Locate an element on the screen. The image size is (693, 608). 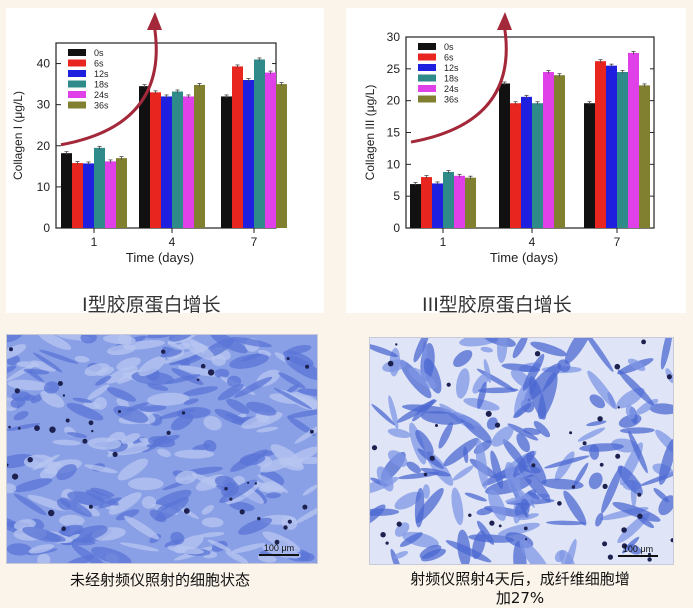
y-tick-label: 20 is located at coordinates (394, 101).